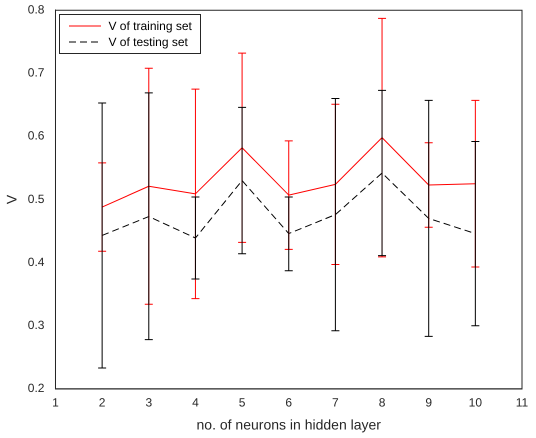 The width and height of the screenshot is (536, 438). Describe the element at coordinates (11, 199) in the screenshot. I see `y-axis-title: V` at that location.